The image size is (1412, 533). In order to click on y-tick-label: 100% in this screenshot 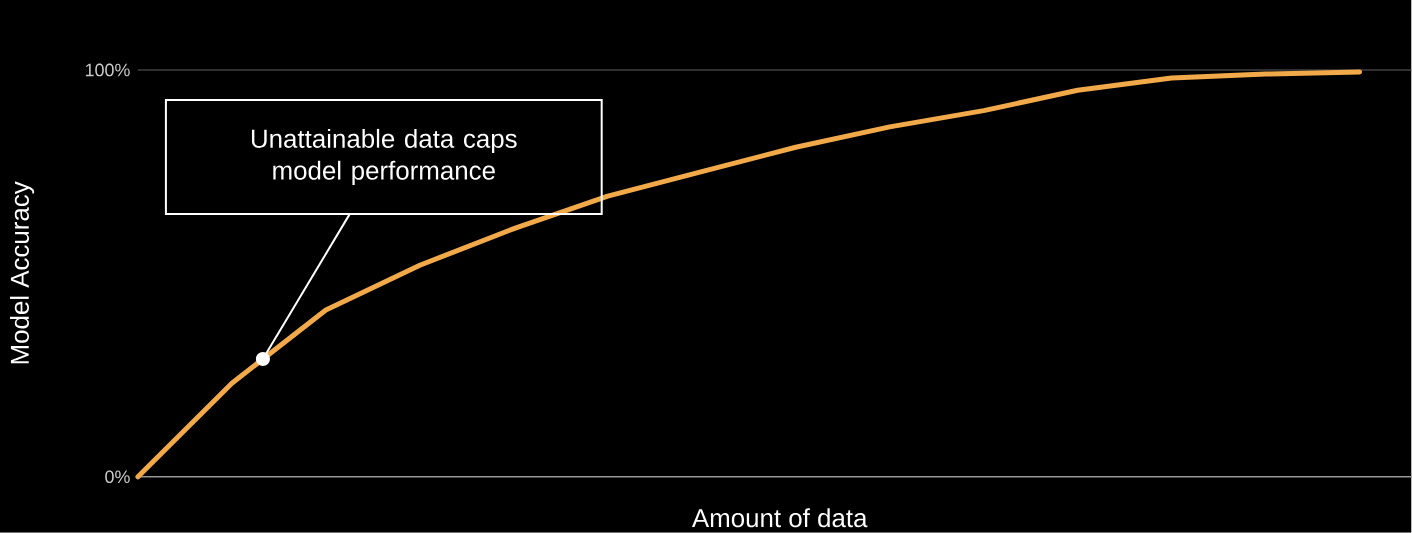, I will do `click(107, 70)`.